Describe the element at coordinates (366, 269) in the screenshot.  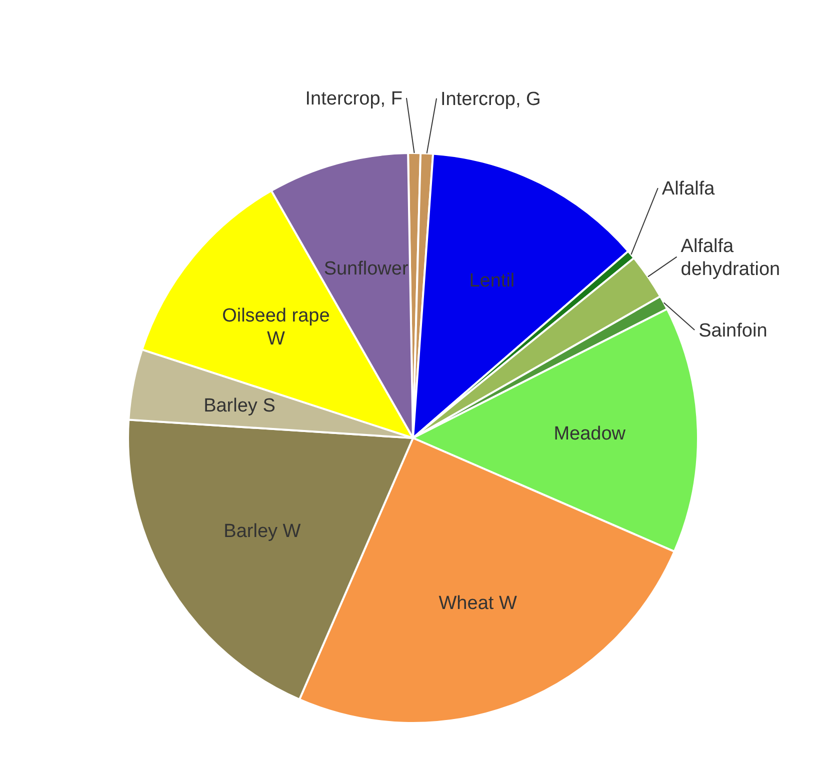
I see `slice-label: Sunflower` at that location.